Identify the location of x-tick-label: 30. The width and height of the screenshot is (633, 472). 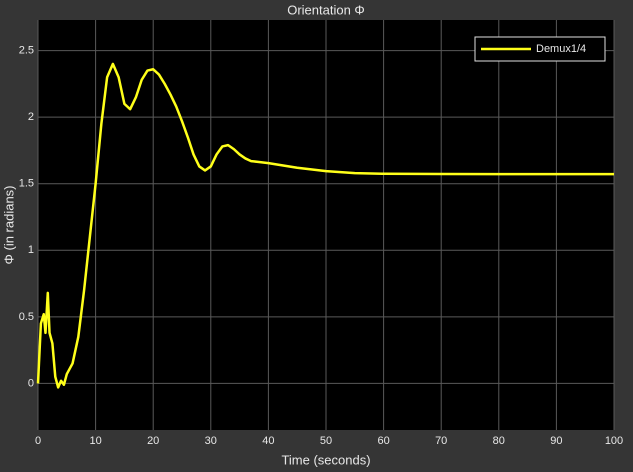
(211, 441).